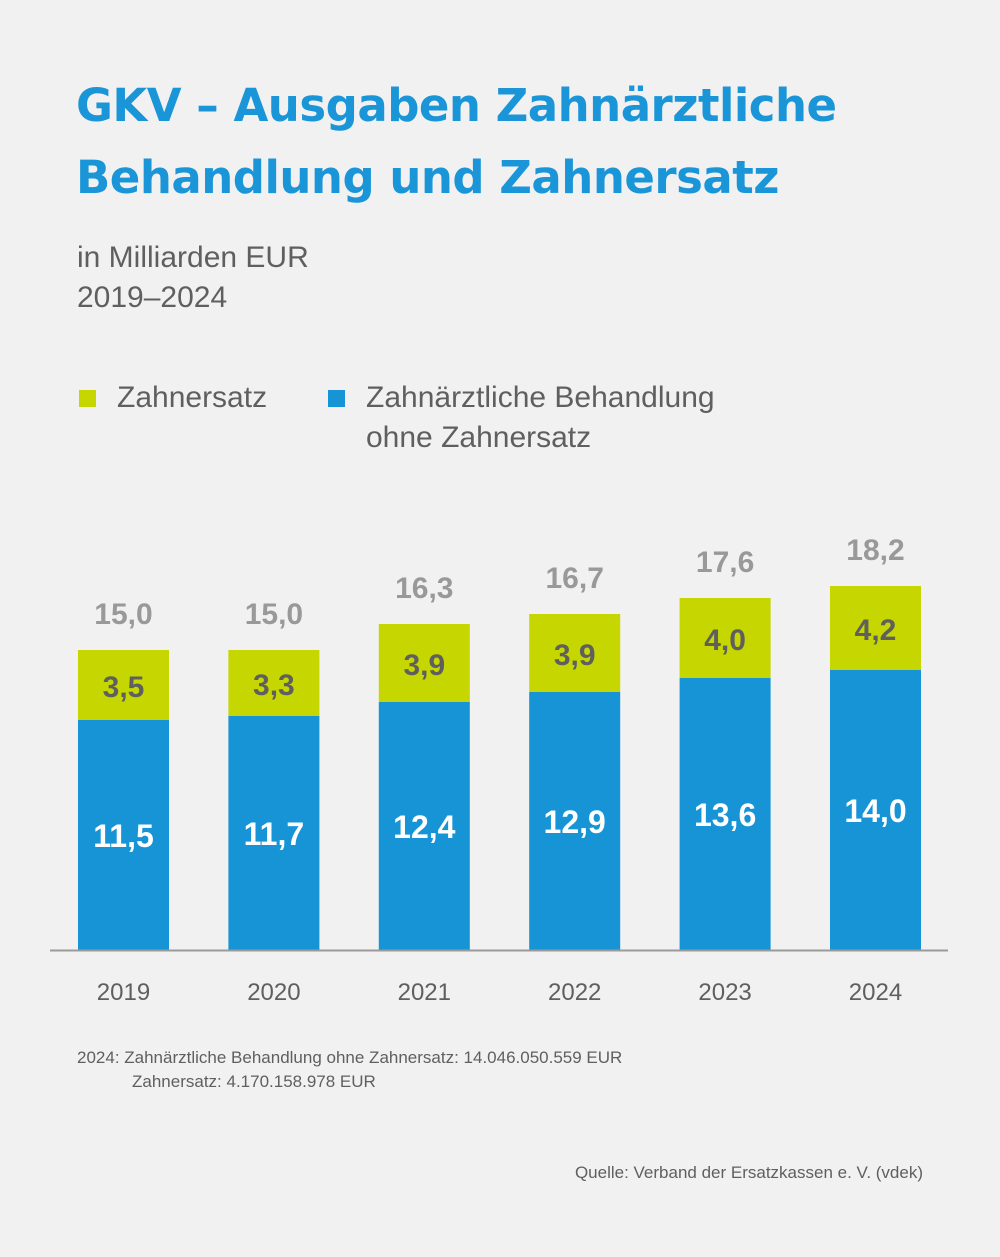  I want to click on data-label-zahnersatz-2022: 3,9, so click(575, 655).